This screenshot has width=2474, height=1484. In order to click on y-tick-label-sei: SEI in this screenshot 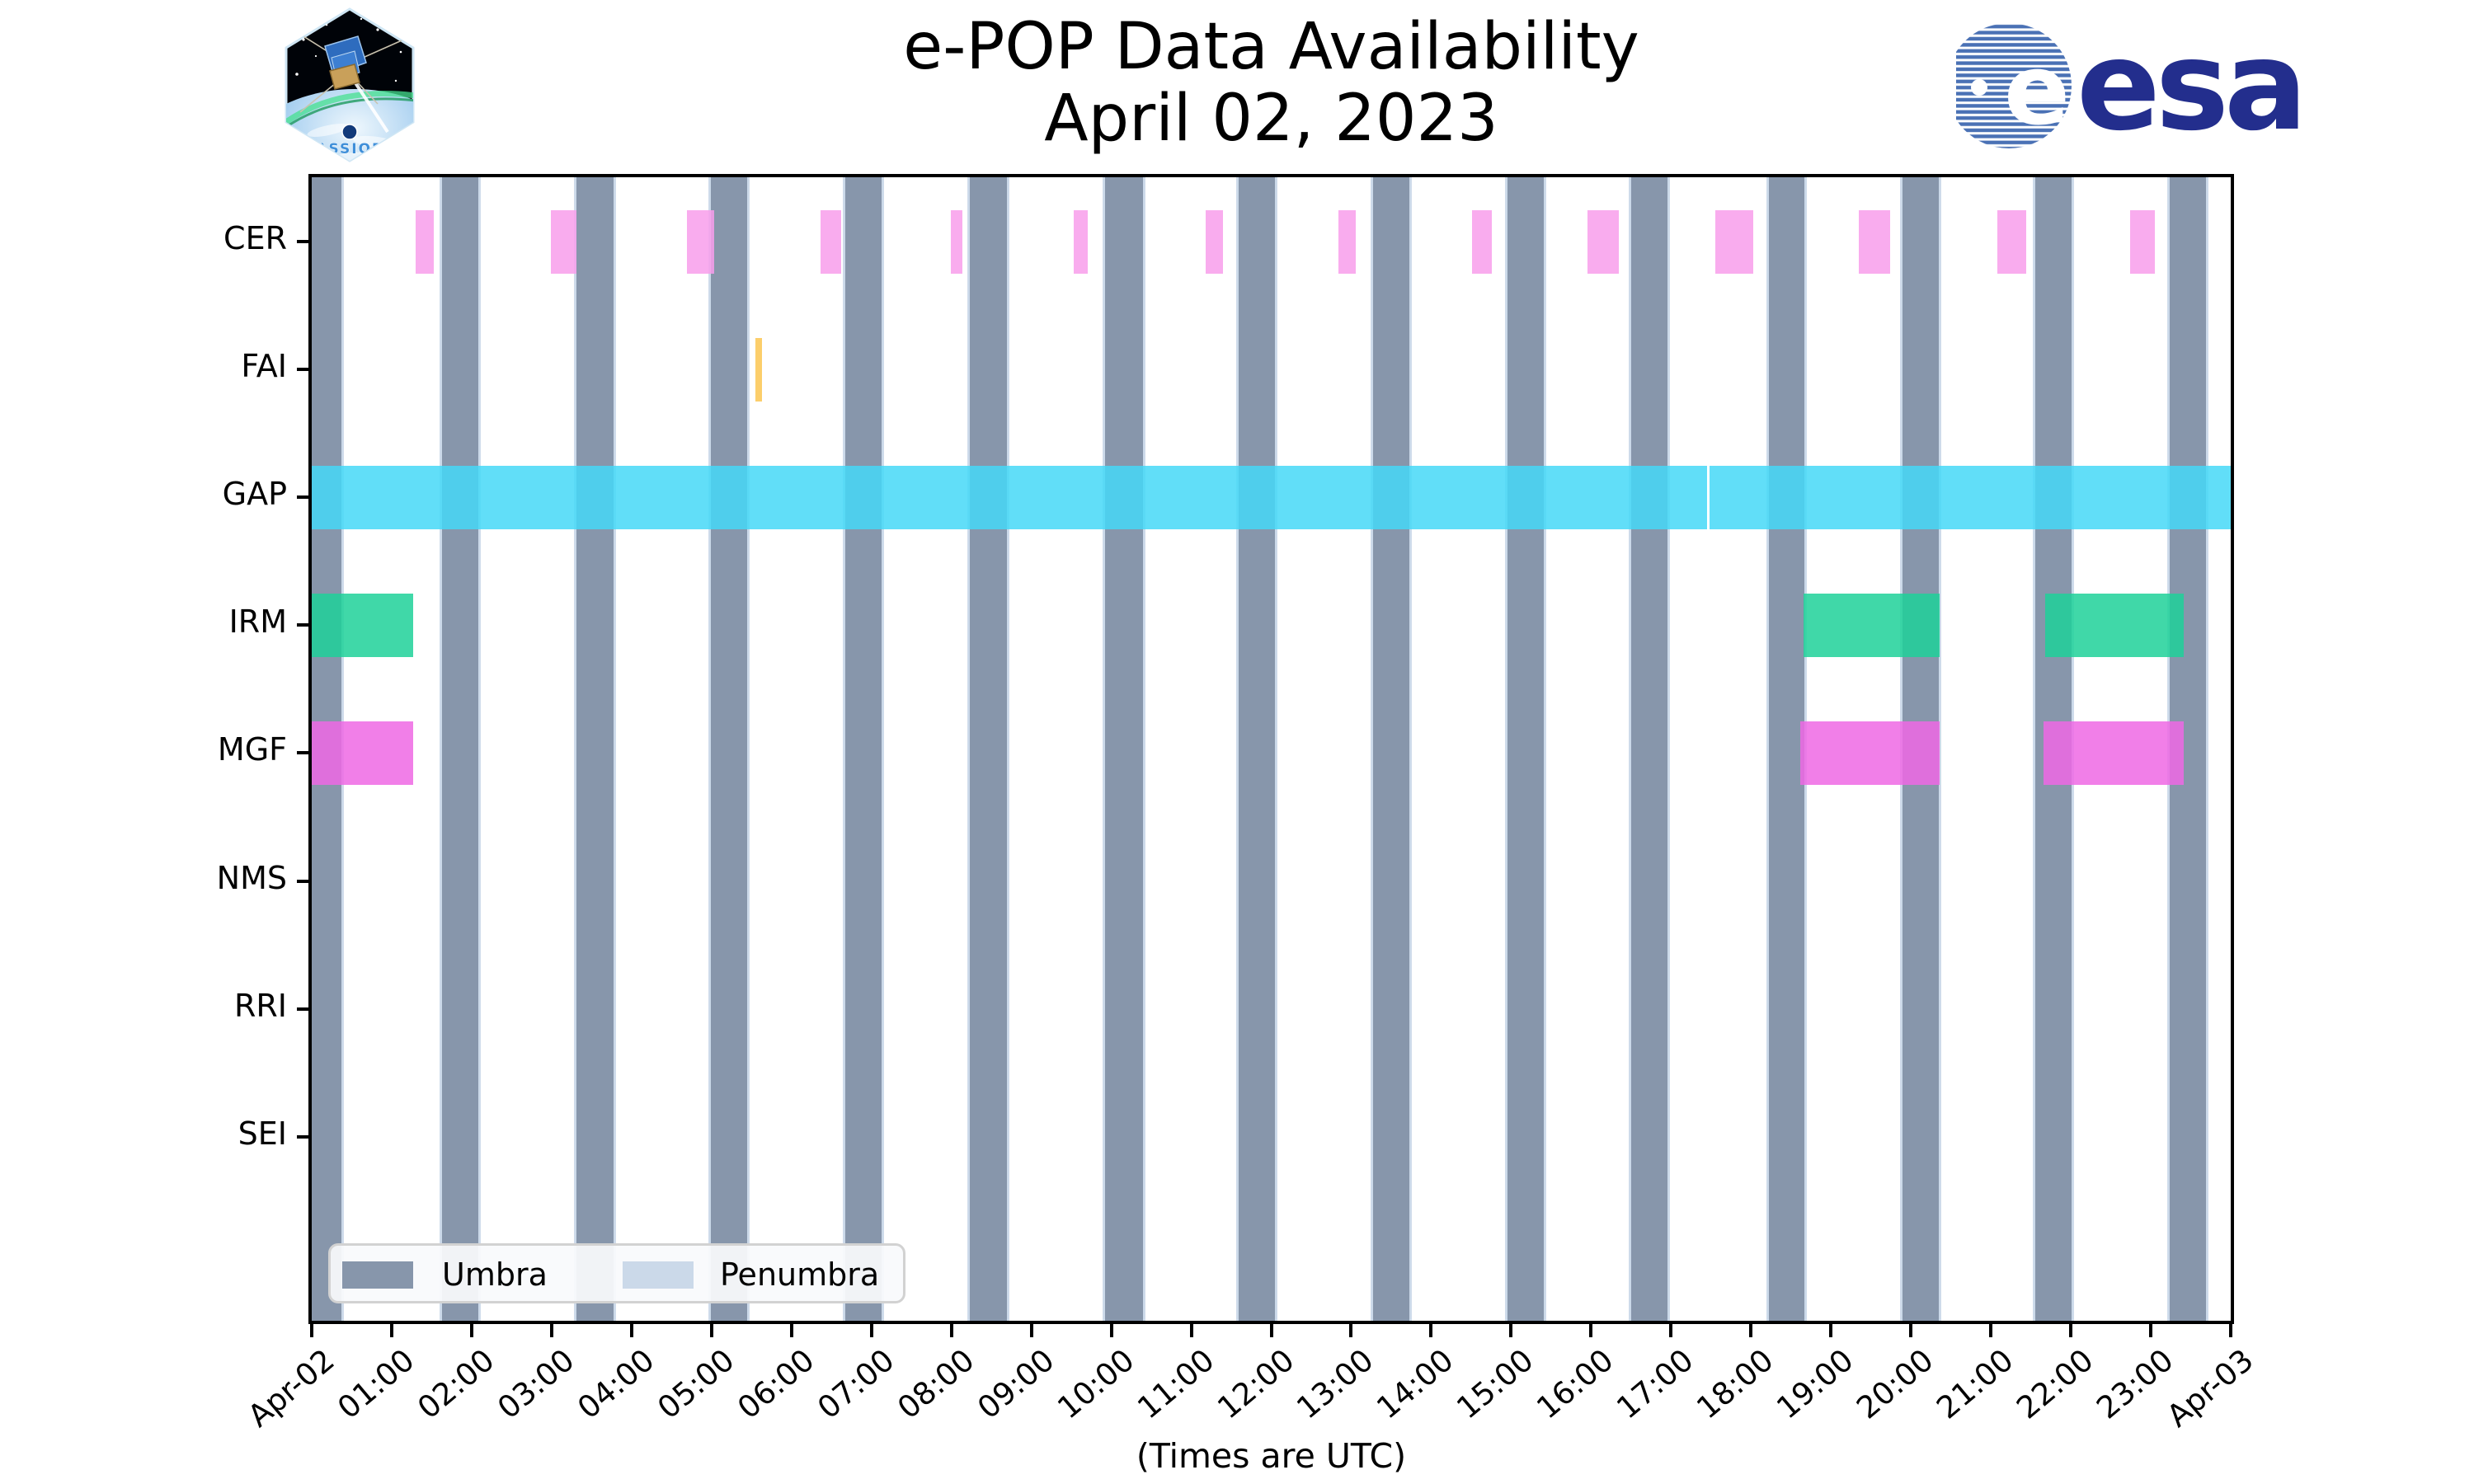, I will do `click(262, 1133)`.